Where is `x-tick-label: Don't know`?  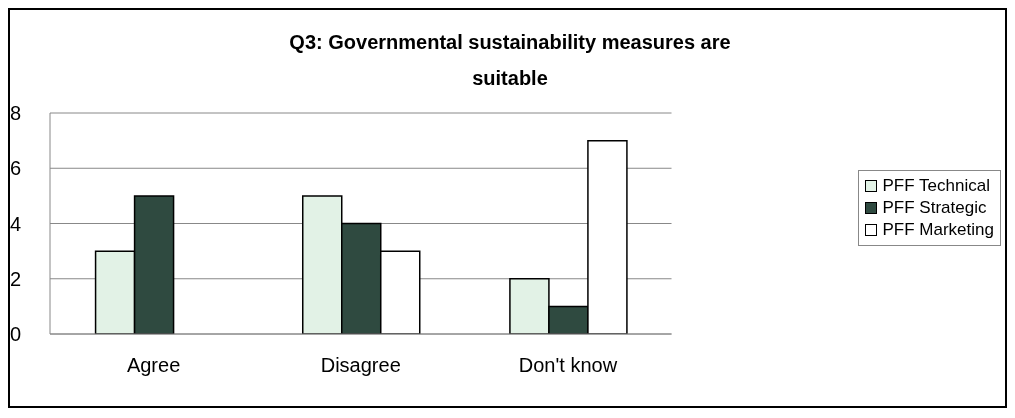 x-tick-label: Don't know is located at coordinates (568, 365).